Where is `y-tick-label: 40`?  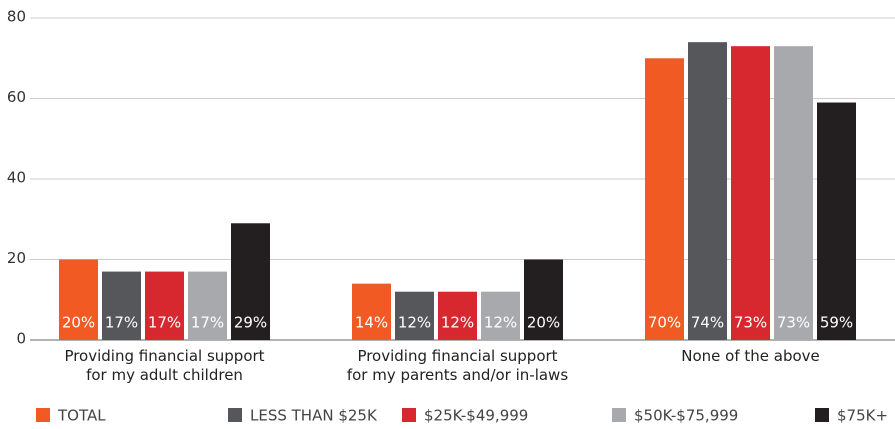
y-tick-label: 40 is located at coordinates (16, 178).